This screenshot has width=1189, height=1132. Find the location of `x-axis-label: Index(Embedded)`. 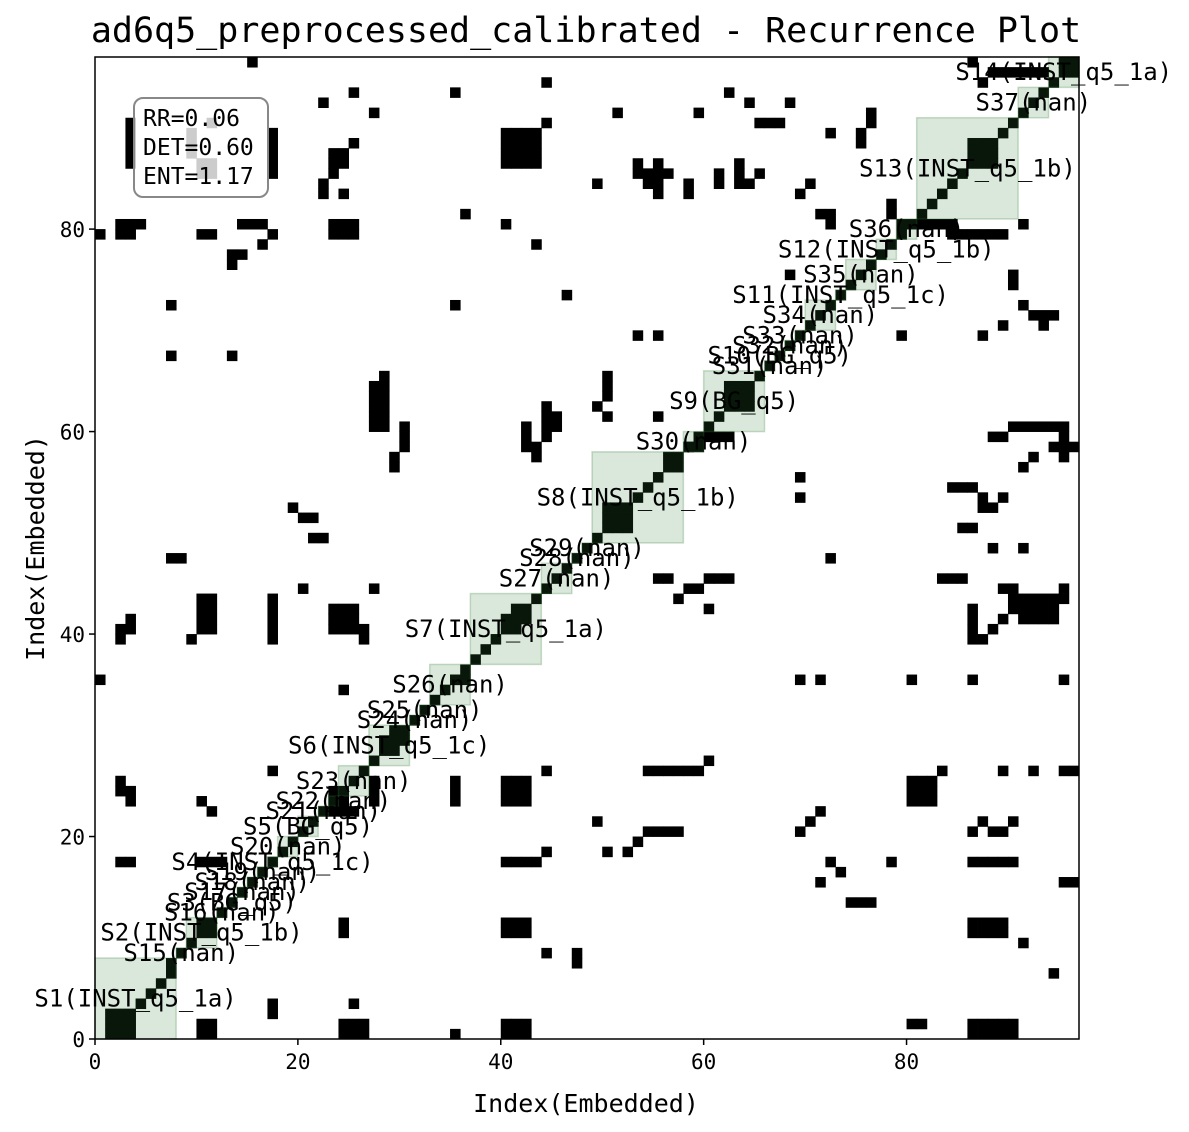

x-axis-label: Index(Embedded) is located at coordinates (586, 1103).